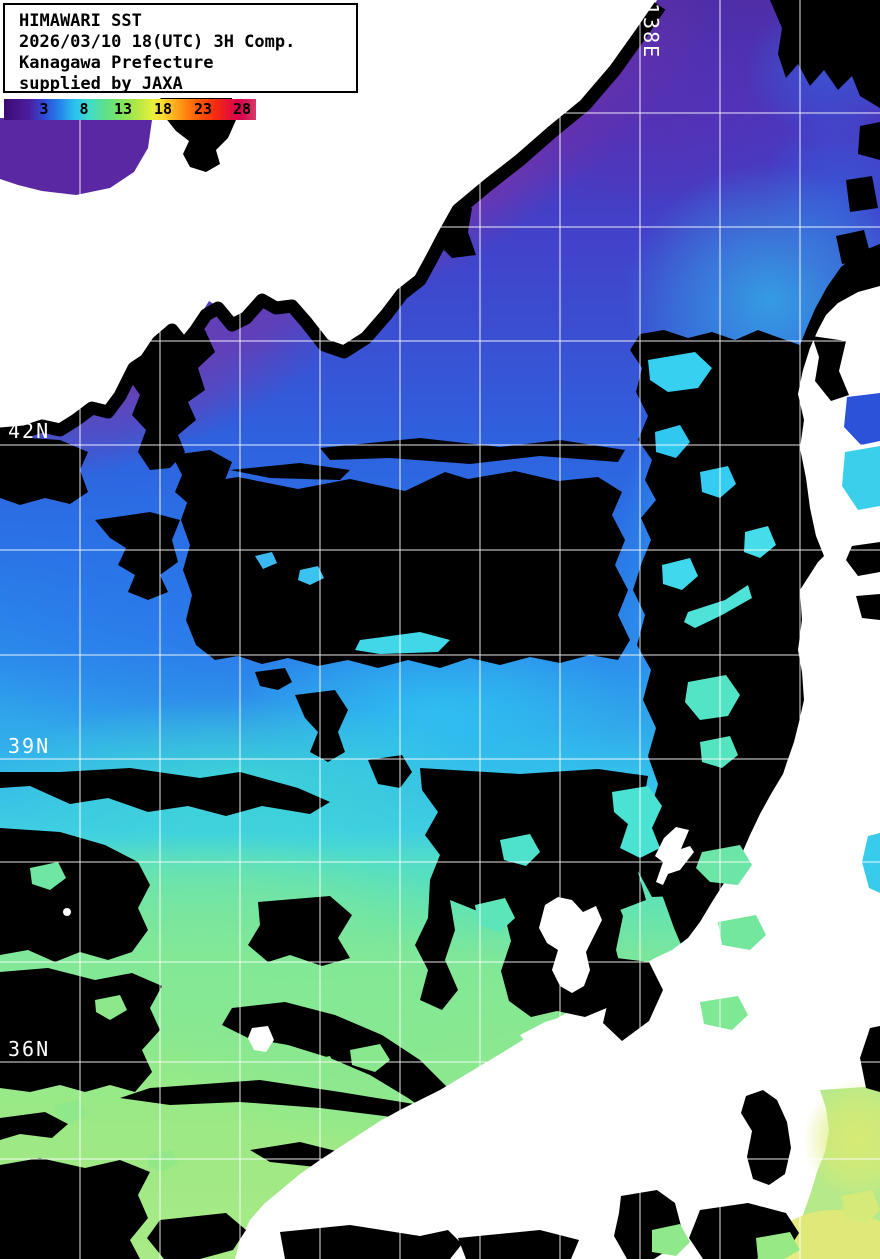  What do you see at coordinates (67, 912) in the screenshot?
I see `tobishima-island` at bounding box center [67, 912].